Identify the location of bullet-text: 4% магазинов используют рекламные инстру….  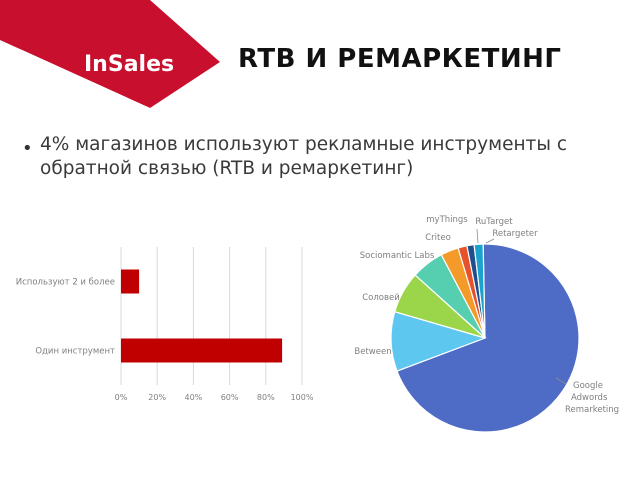
(303, 156).